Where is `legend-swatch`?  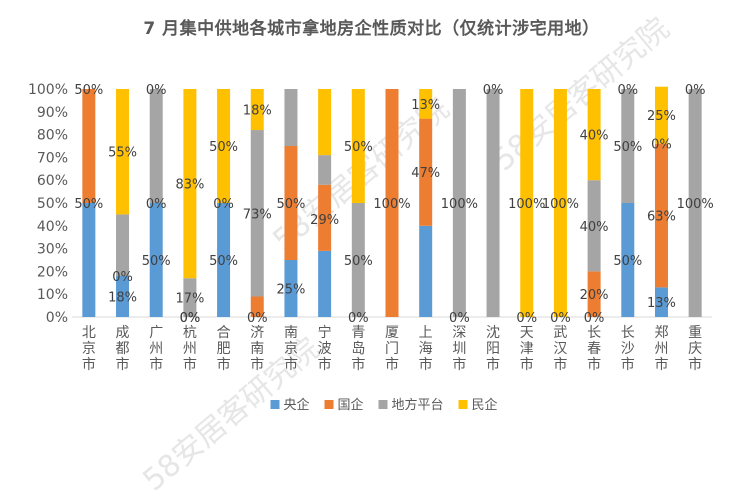 legend-swatch is located at coordinates (329, 404).